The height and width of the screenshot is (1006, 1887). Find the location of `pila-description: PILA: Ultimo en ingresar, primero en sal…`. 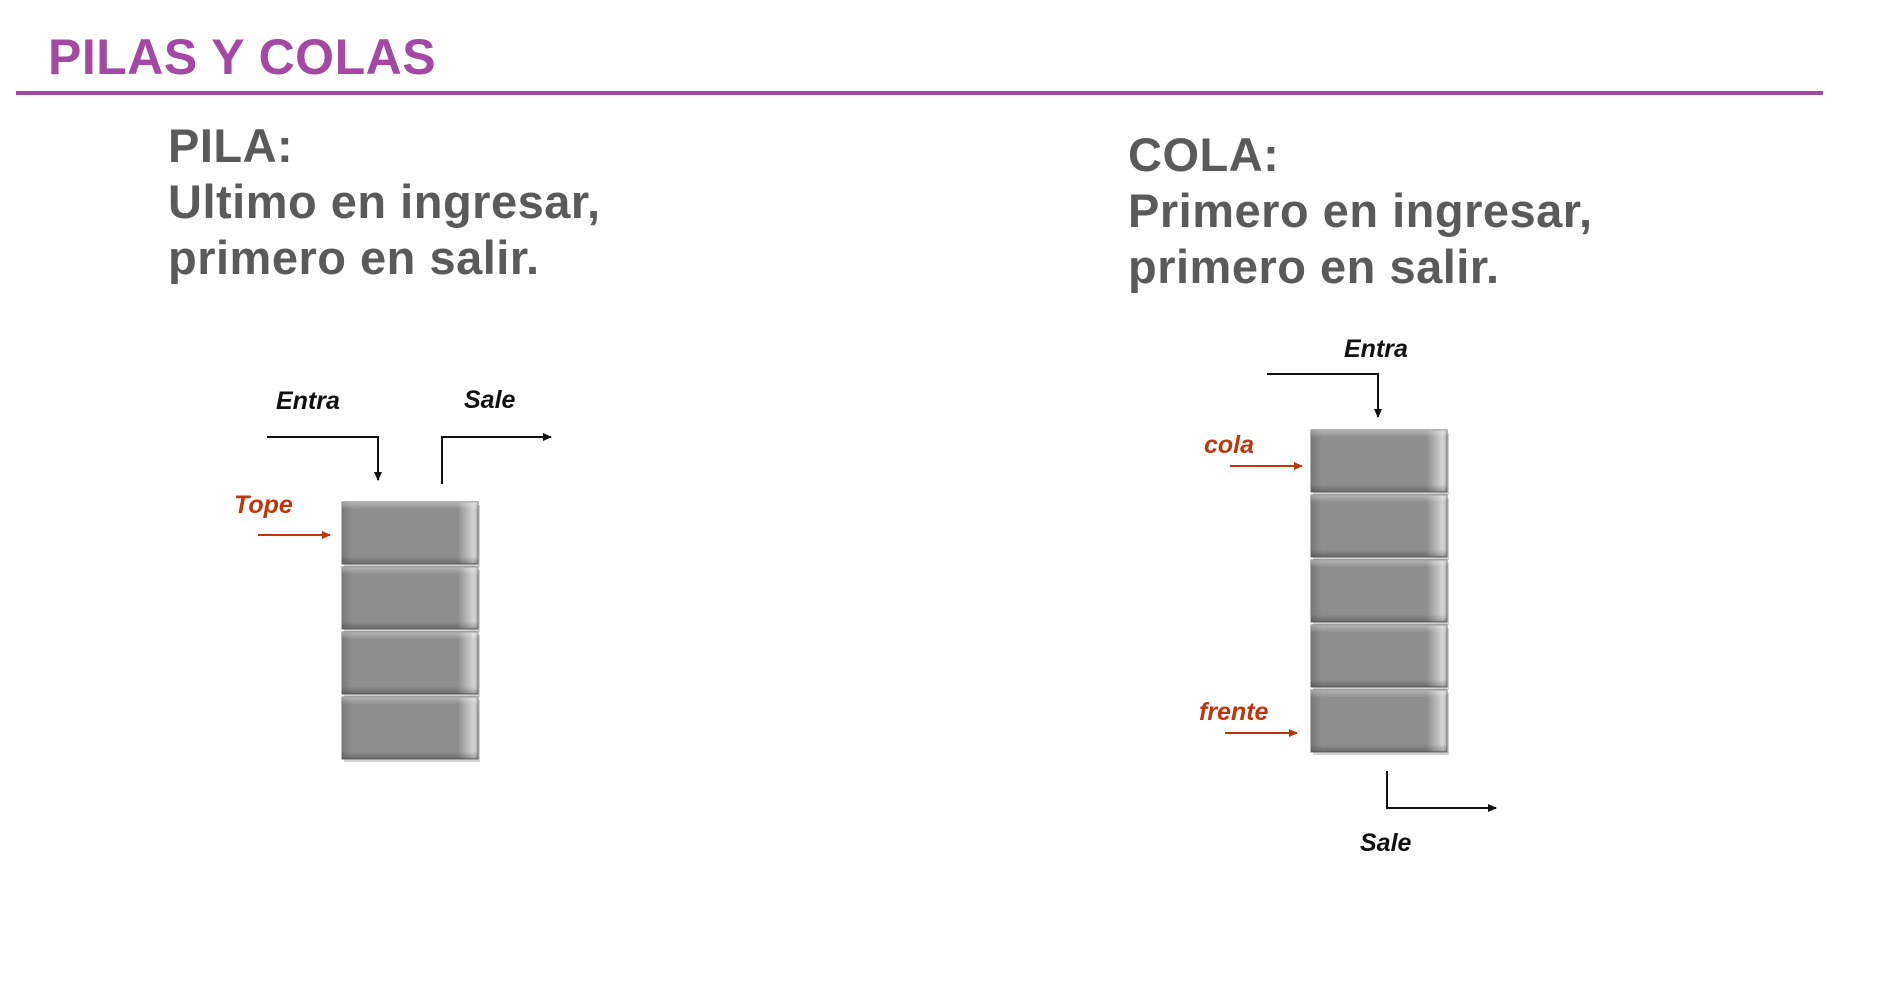

pila-description: PILA: Ultimo en ingresar, primero en sal… is located at coordinates (384, 202).